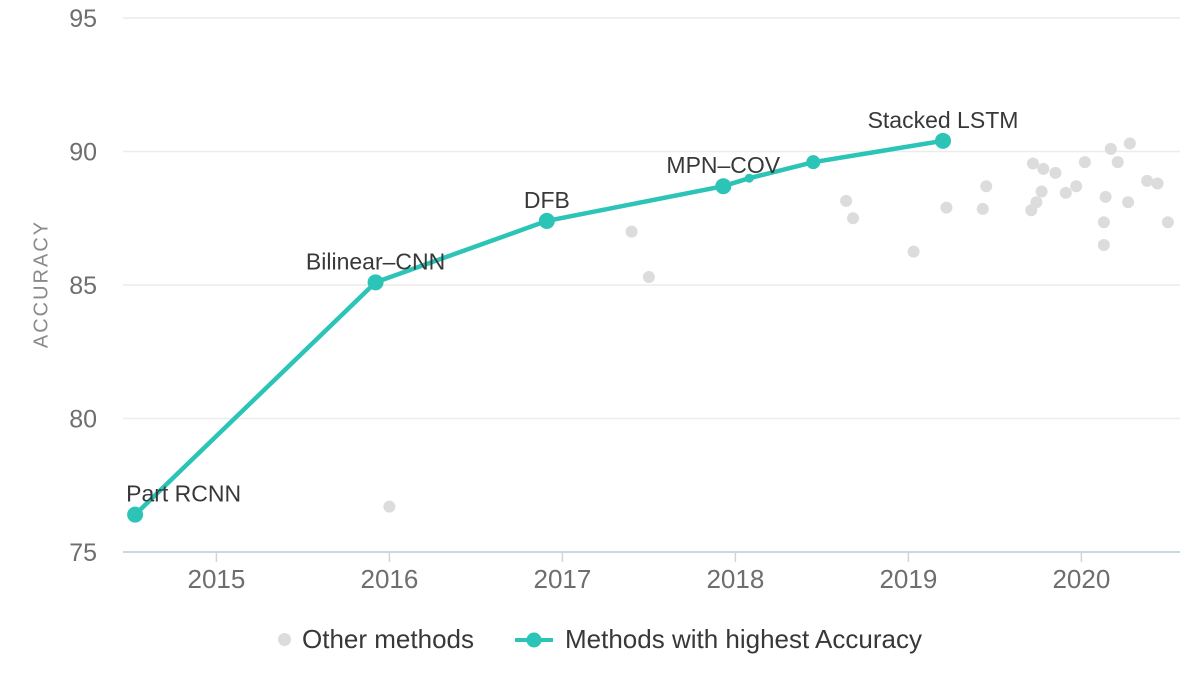  I want to click on x-tick-label: 2017, so click(562, 579).